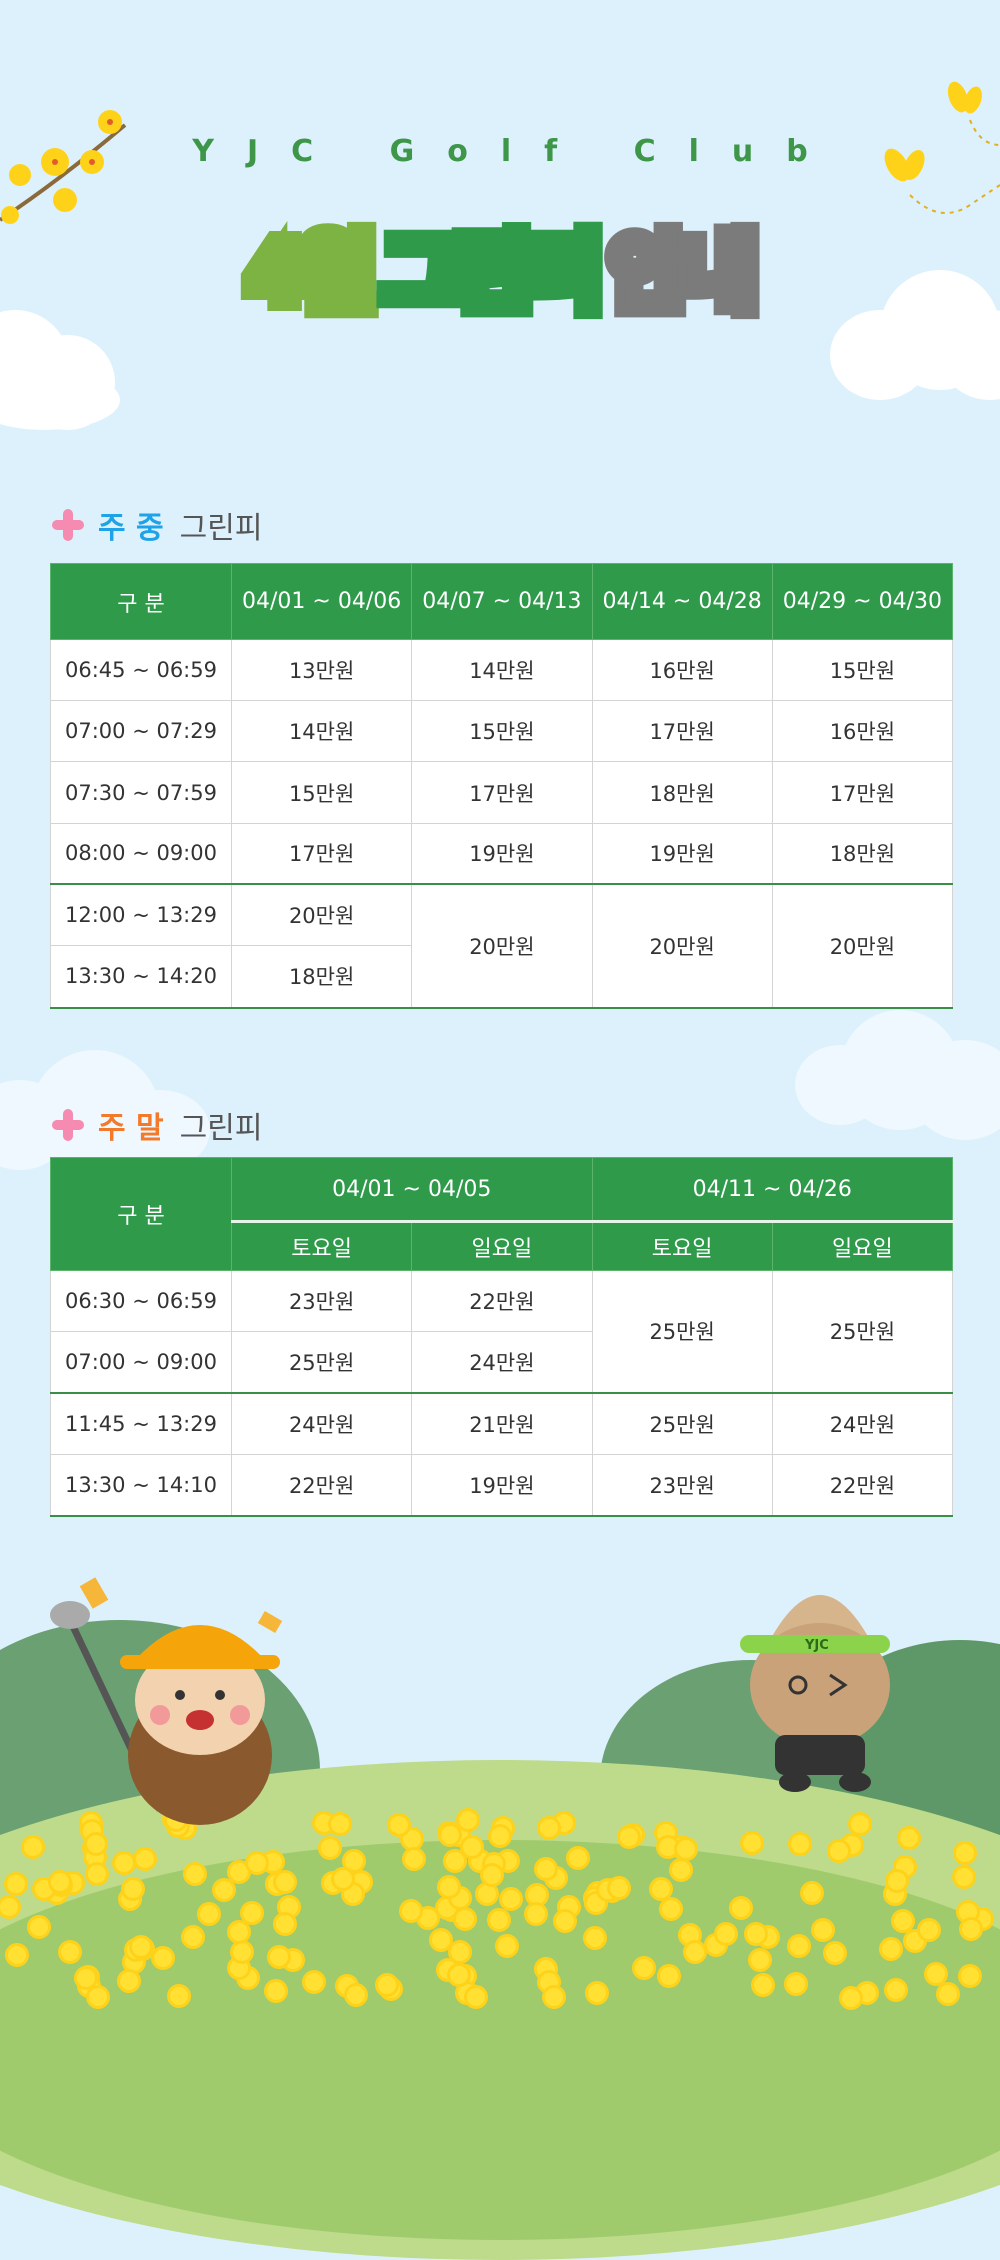 The image size is (1000, 2260). I want to click on table-row: 06:30 ~ 06:59 23만원 22만원 25만원 25만원, so click(502, 1331).